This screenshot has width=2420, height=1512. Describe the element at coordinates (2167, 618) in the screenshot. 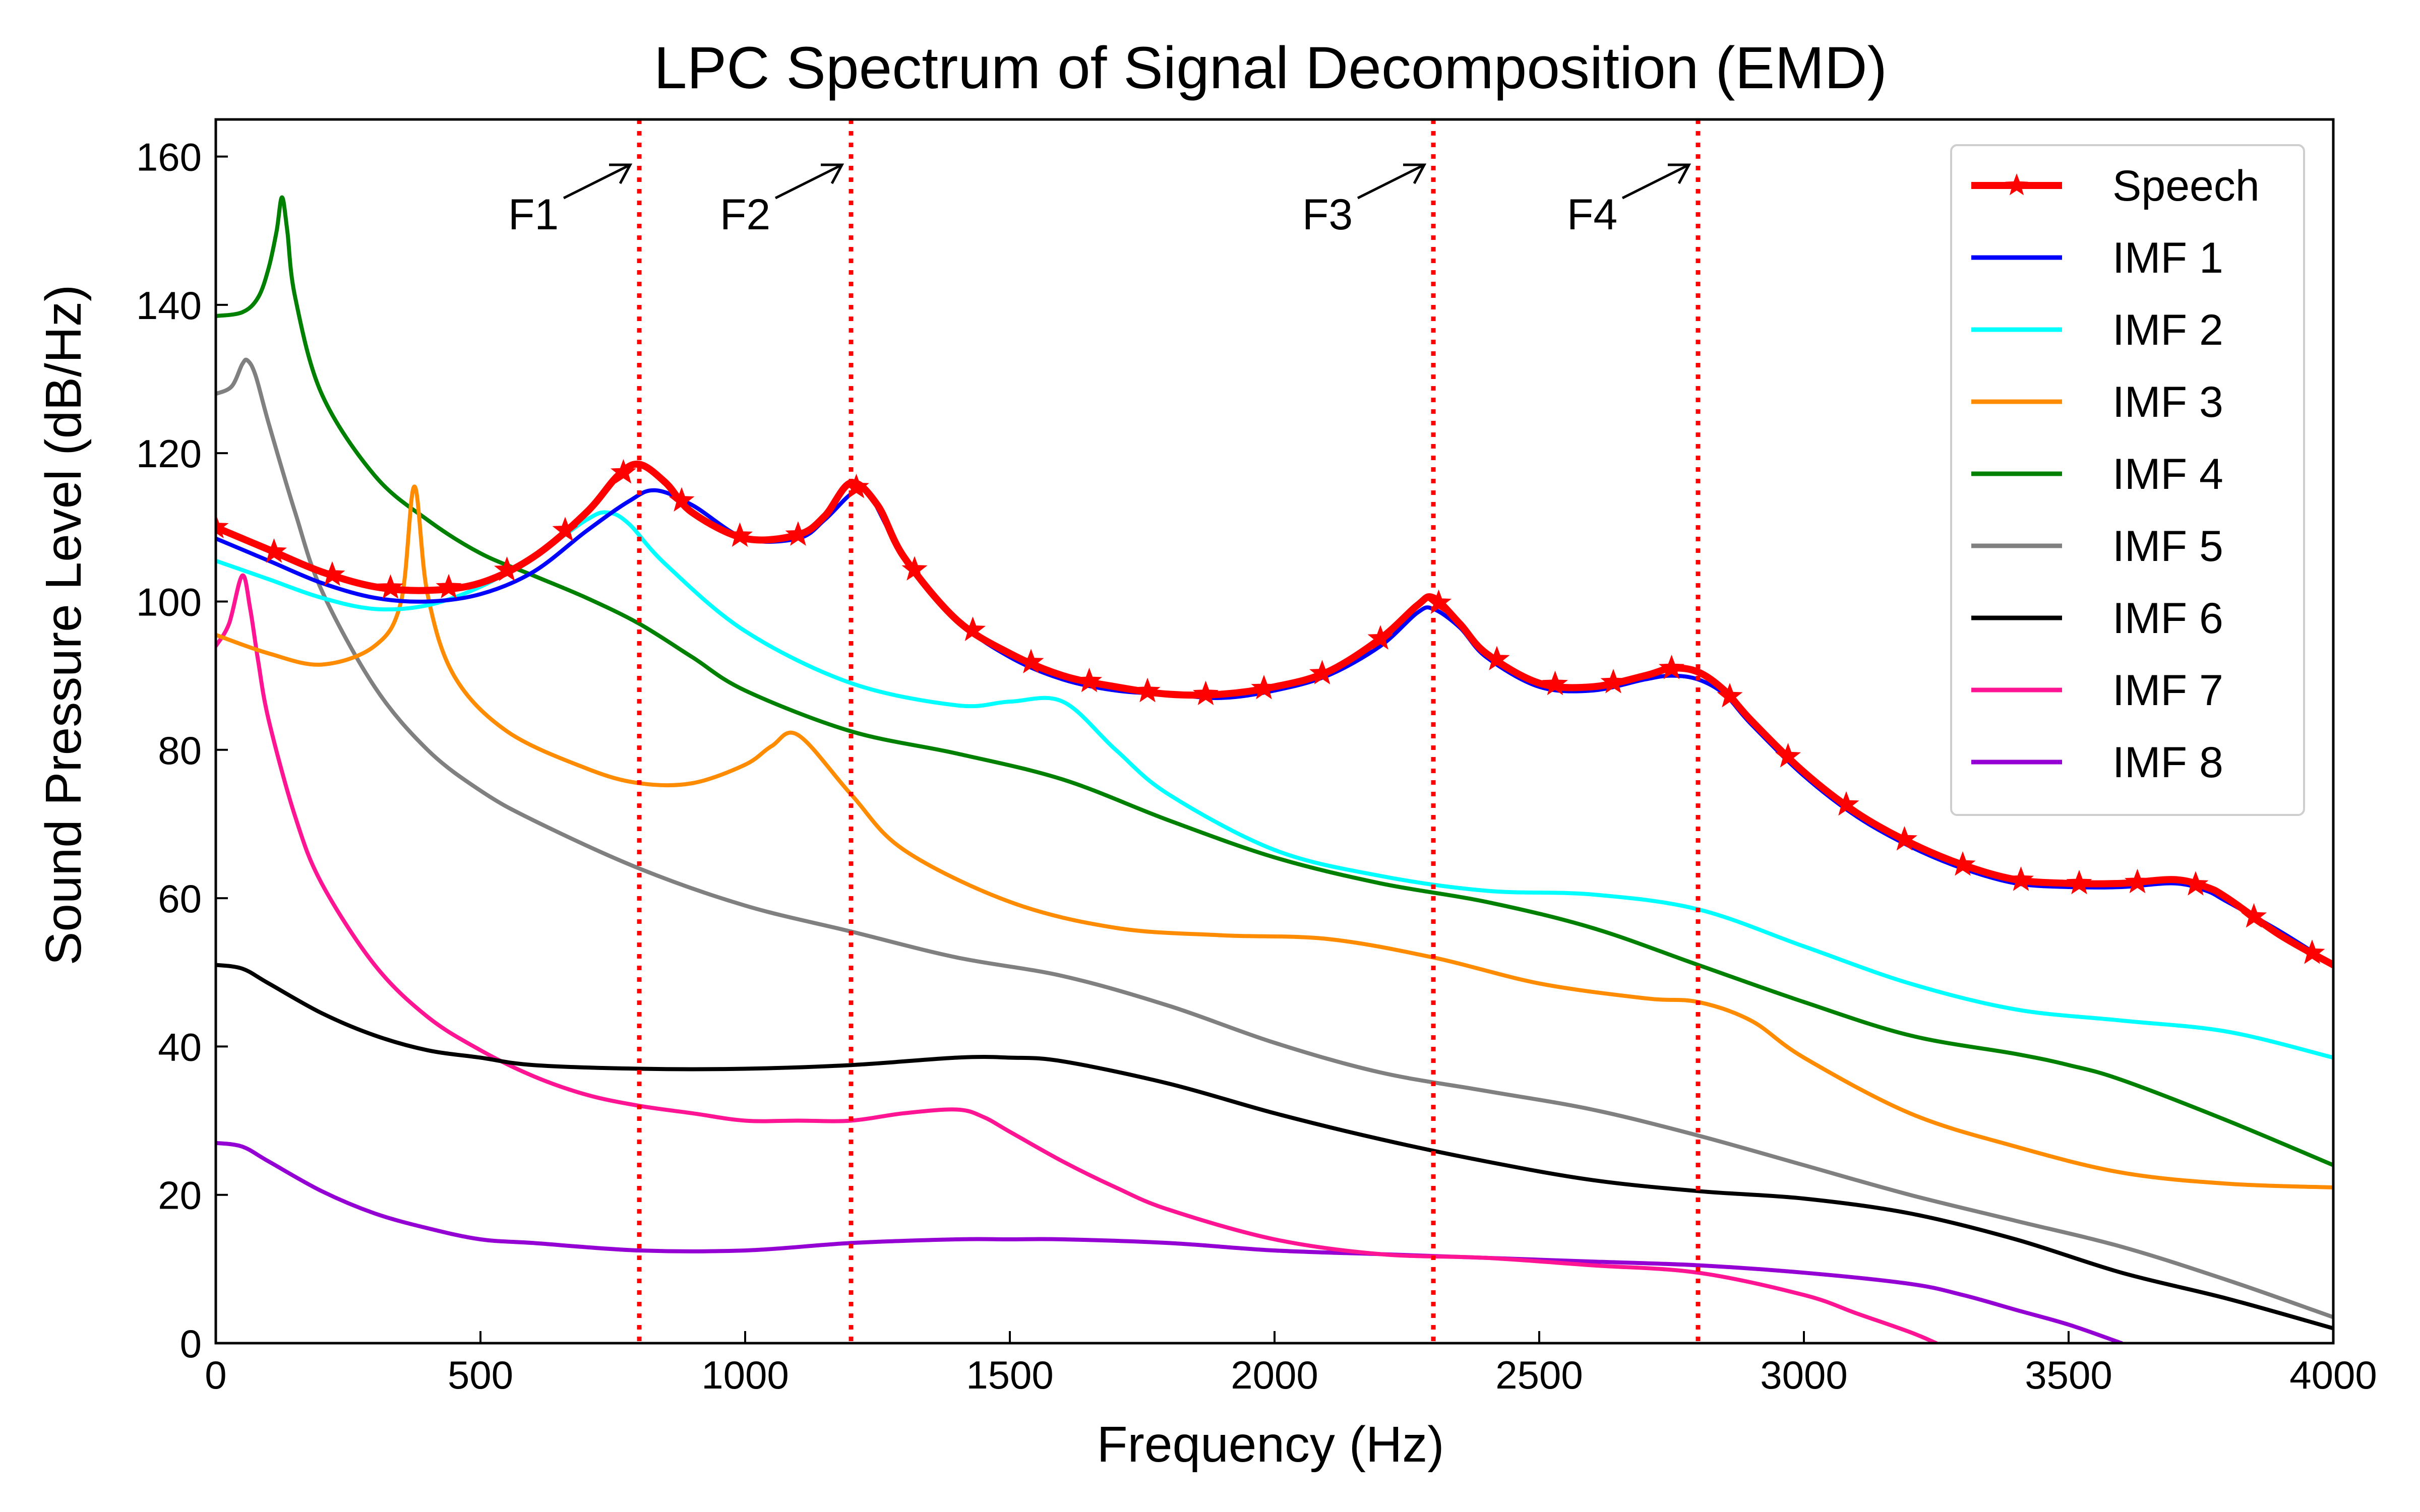

I see `legend-label-imf-6: IMF 6` at that location.